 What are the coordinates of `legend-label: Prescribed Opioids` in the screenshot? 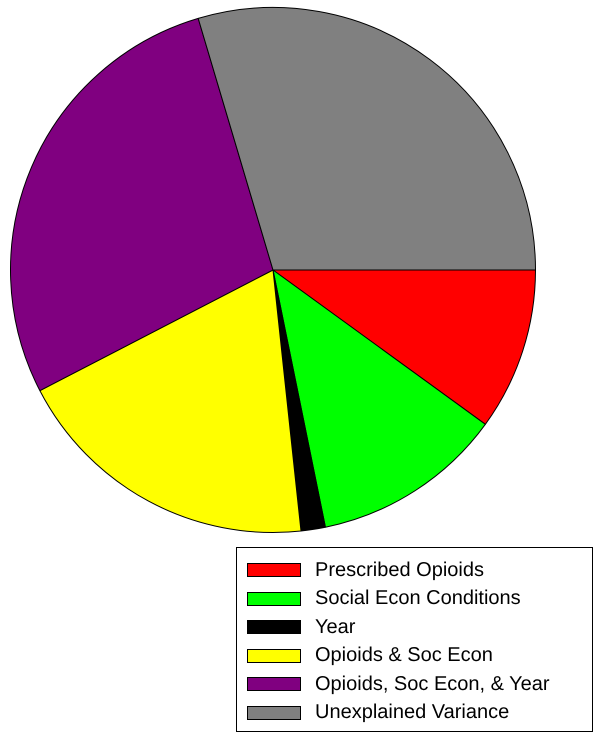 It's located at (399, 570).